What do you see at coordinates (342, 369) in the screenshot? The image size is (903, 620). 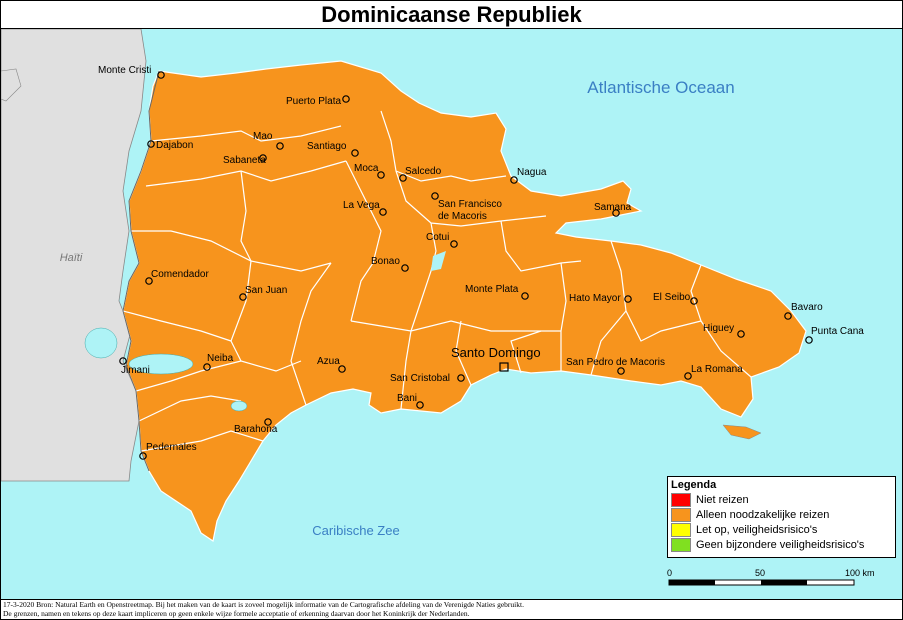 I see `city-marker-azua` at bounding box center [342, 369].